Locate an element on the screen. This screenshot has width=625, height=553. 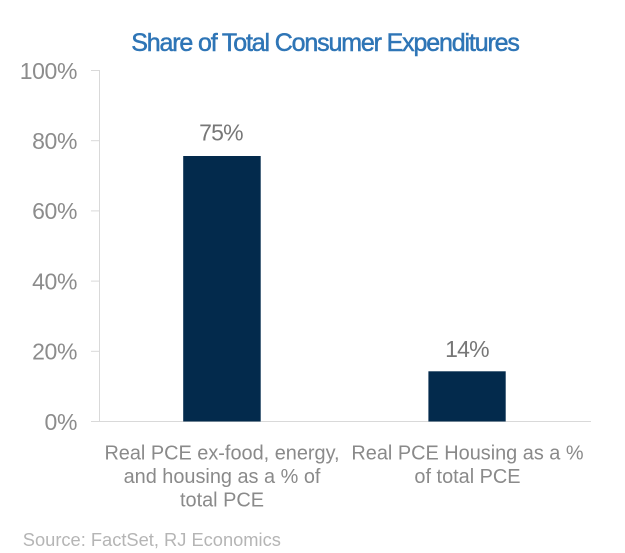
svg-text: 0% is located at coordinates (61, 422).